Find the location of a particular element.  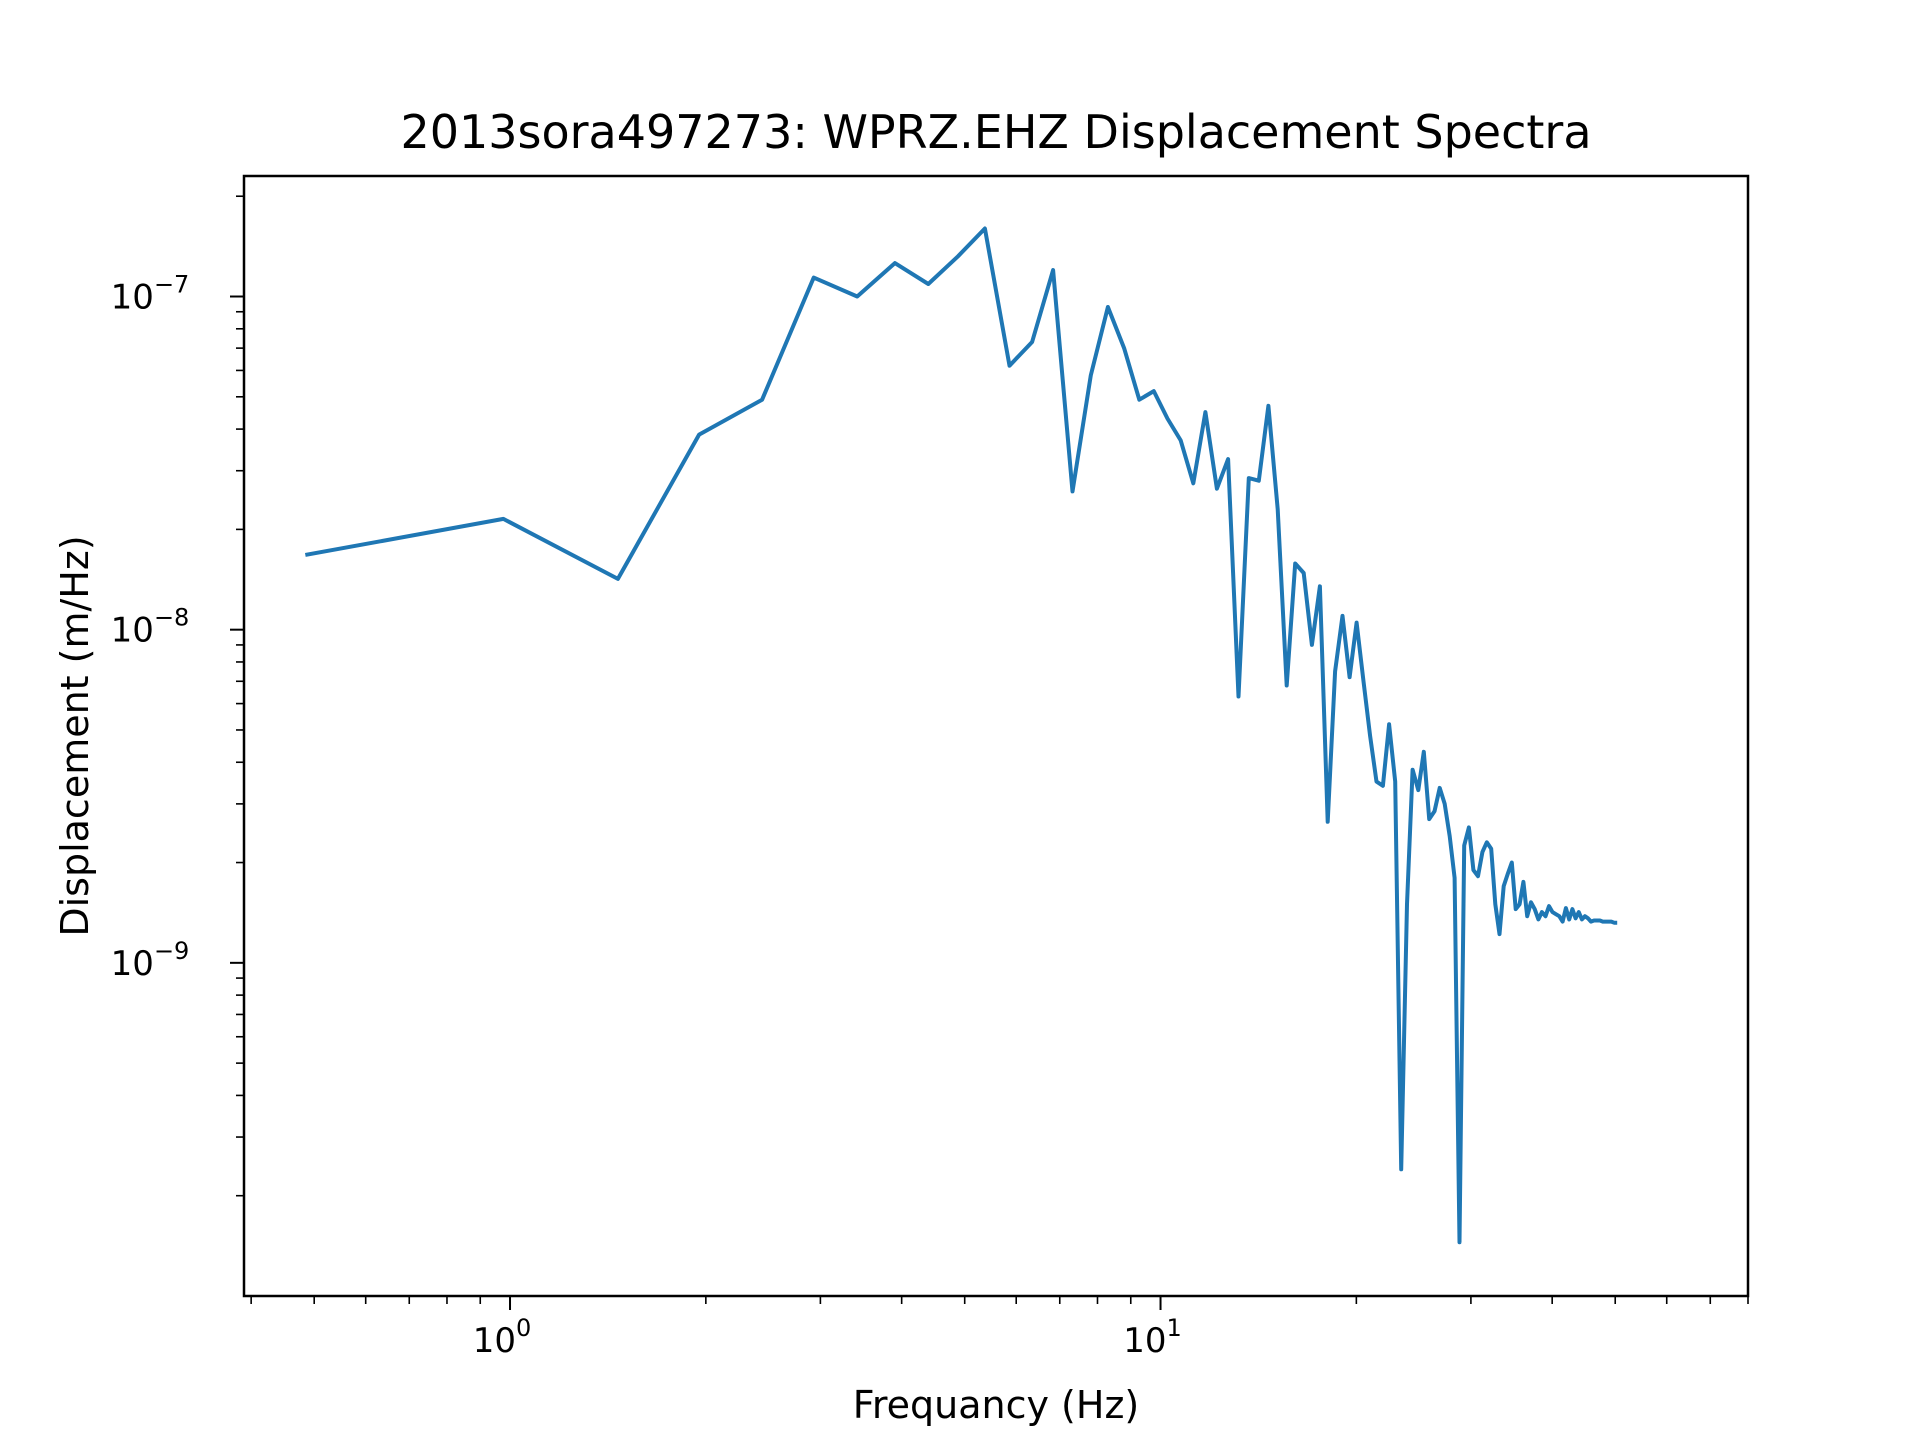

x-axis-label: Frequancy (Hz) is located at coordinates (996, 1405).